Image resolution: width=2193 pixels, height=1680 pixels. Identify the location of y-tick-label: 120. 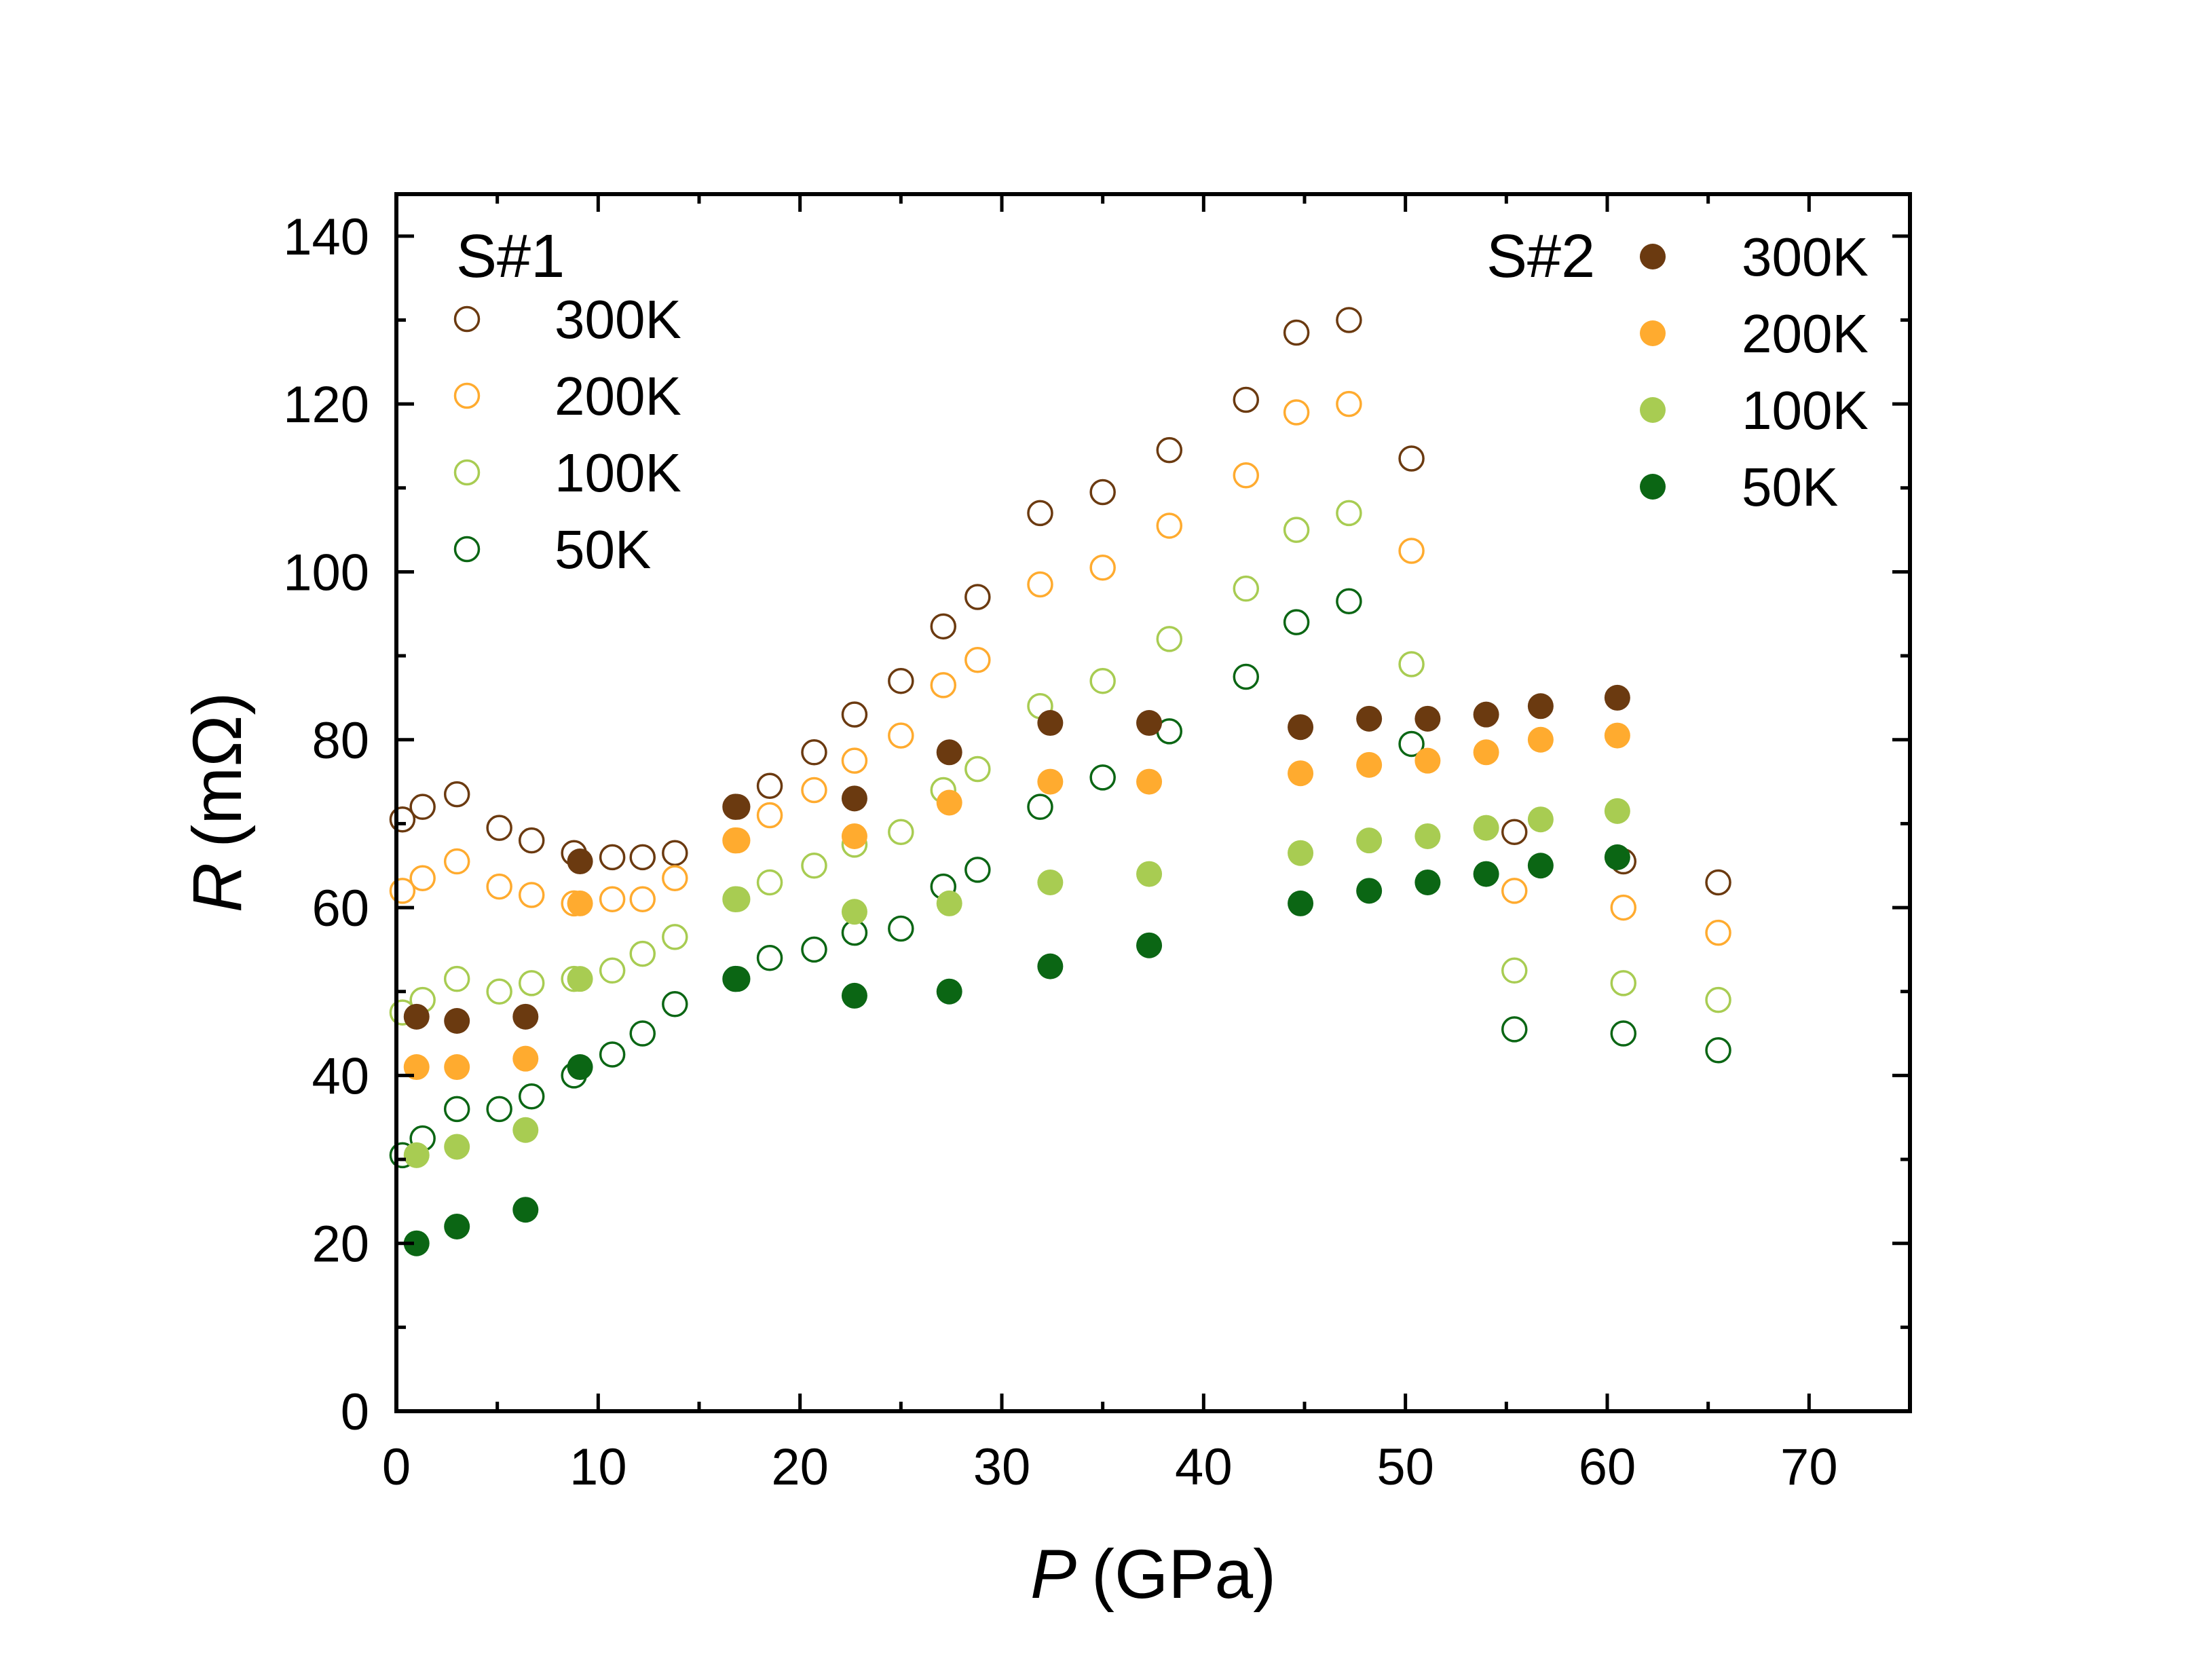
(326, 405).